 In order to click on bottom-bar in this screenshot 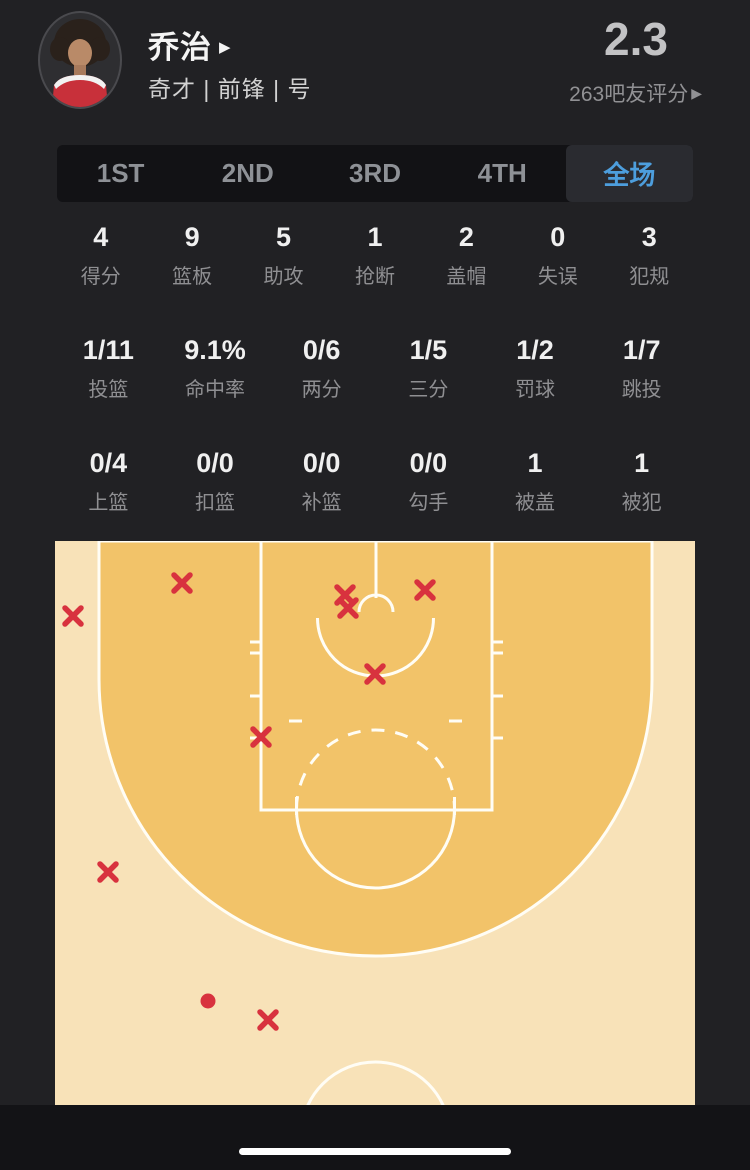, I will do `click(375, 1137)`.